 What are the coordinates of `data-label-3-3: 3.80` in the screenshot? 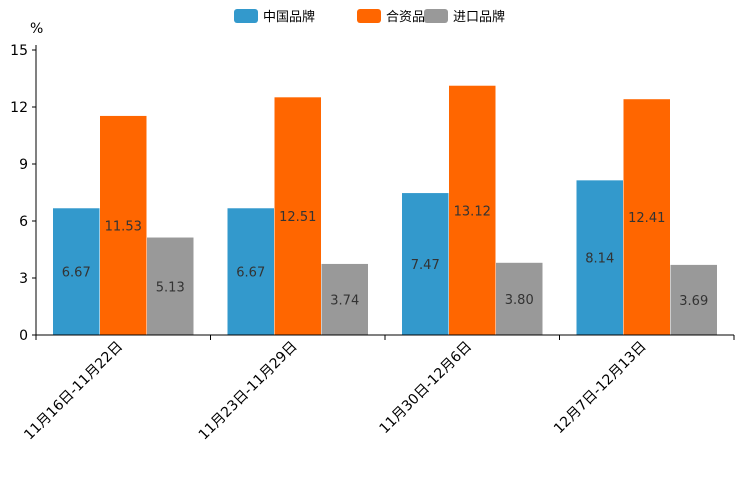 It's located at (519, 300).